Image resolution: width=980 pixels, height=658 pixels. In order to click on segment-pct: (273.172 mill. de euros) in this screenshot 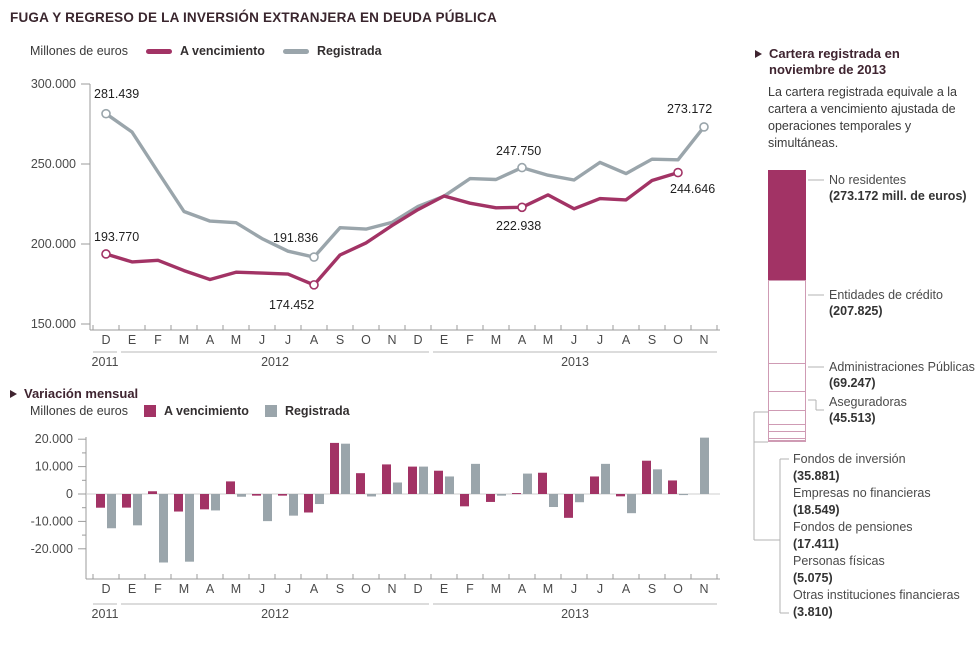, I will do `click(898, 196)`.